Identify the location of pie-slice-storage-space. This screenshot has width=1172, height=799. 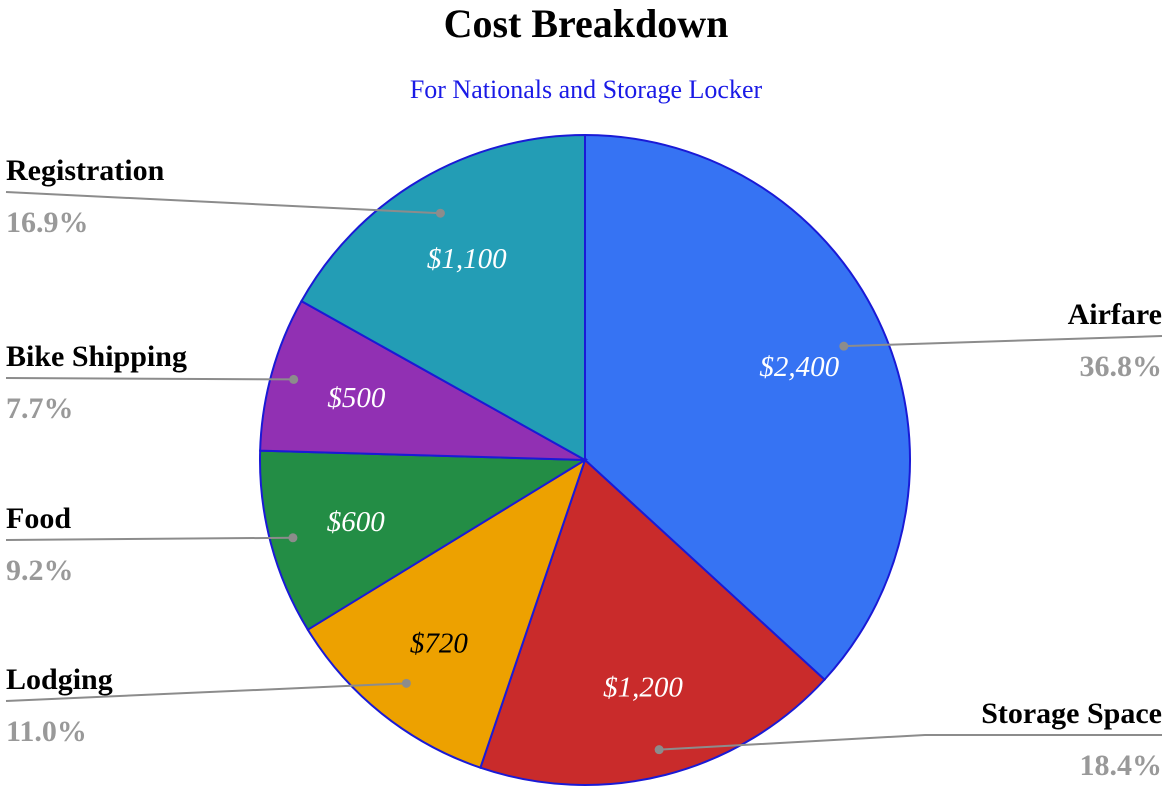
(652, 622).